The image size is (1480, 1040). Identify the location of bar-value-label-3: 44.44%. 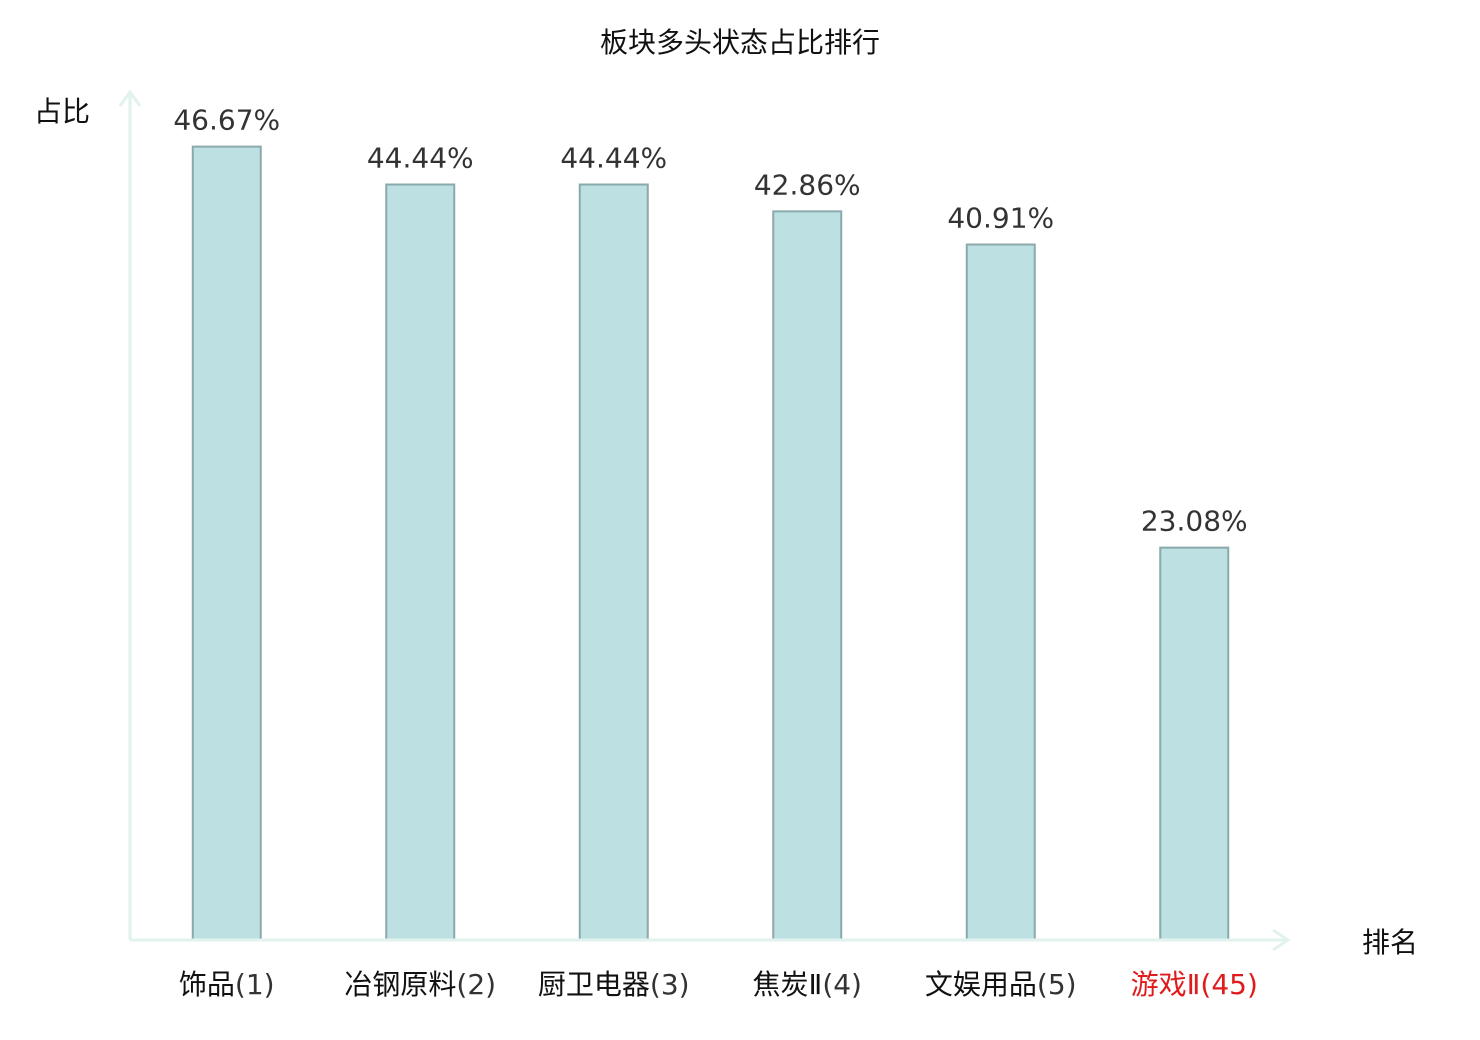
(613, 158).